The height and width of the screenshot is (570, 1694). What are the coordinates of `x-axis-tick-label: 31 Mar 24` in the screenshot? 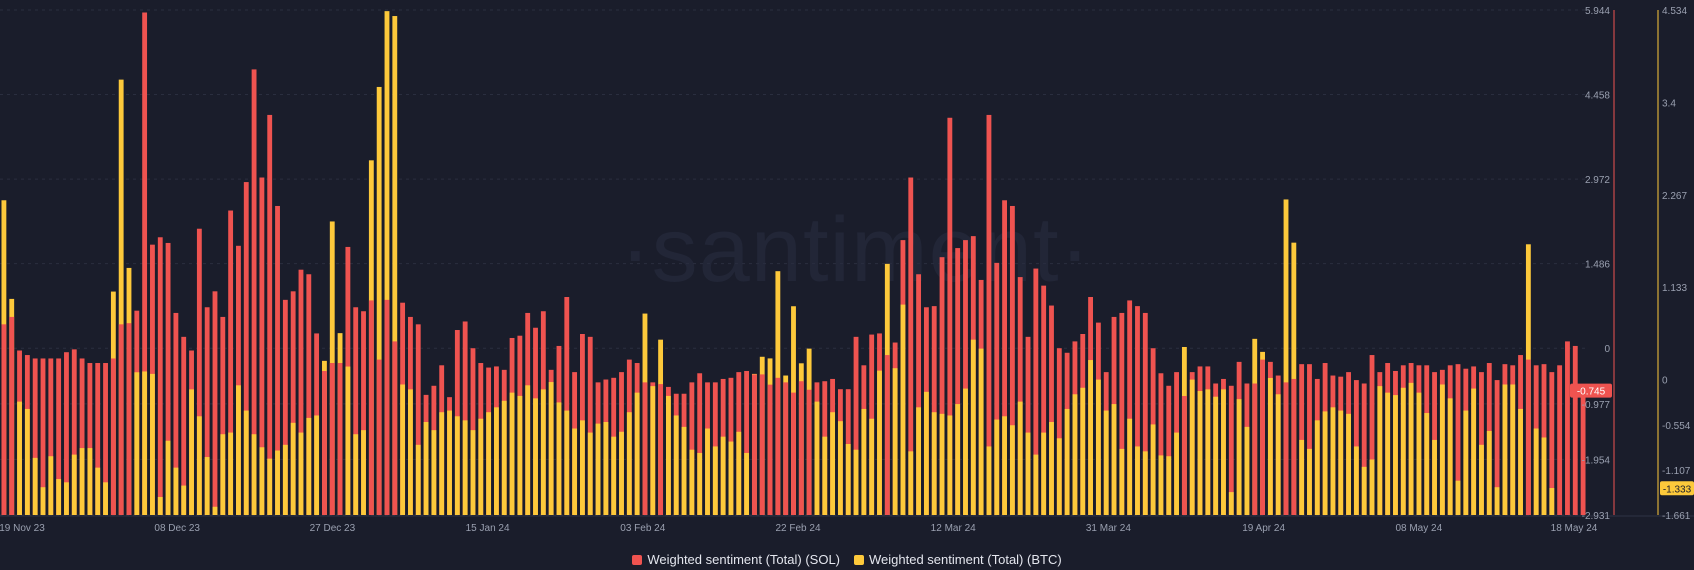 It's located at (1108, 528).